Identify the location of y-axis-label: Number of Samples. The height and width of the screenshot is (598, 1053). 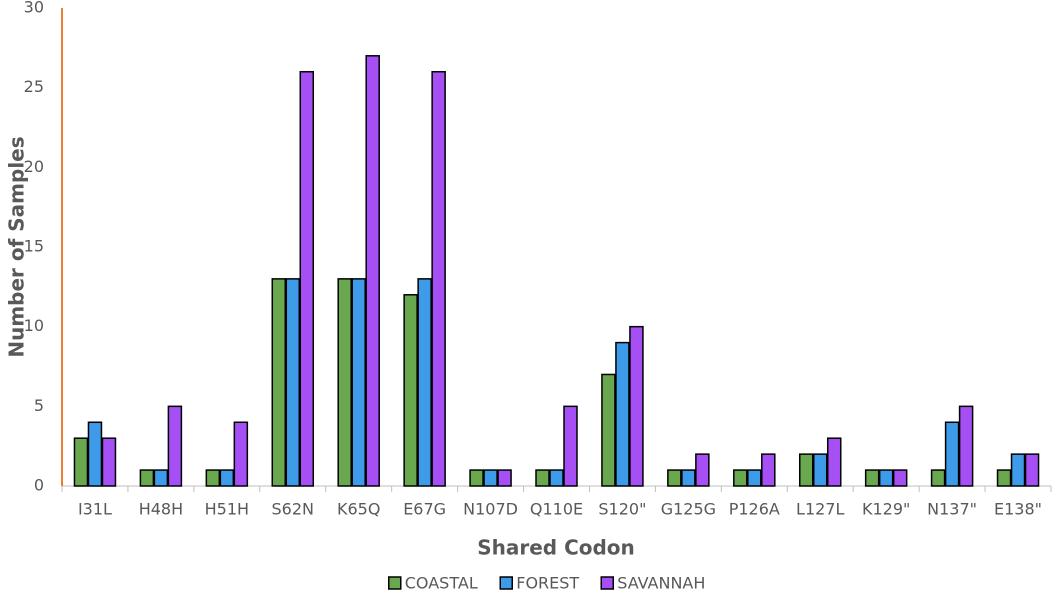
(17, 246).